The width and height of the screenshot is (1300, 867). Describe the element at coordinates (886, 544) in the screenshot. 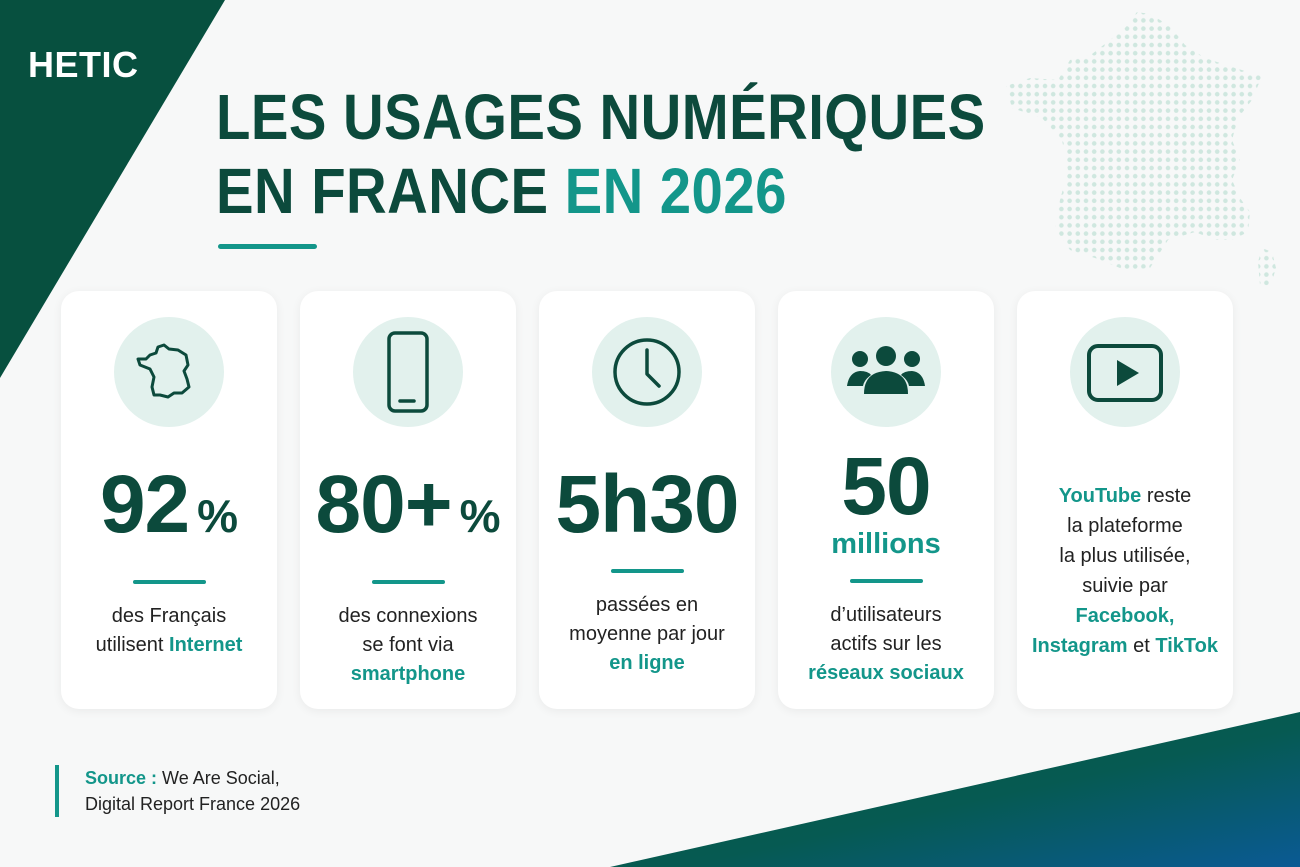

I see `stat-sub-value: millions` at that location.